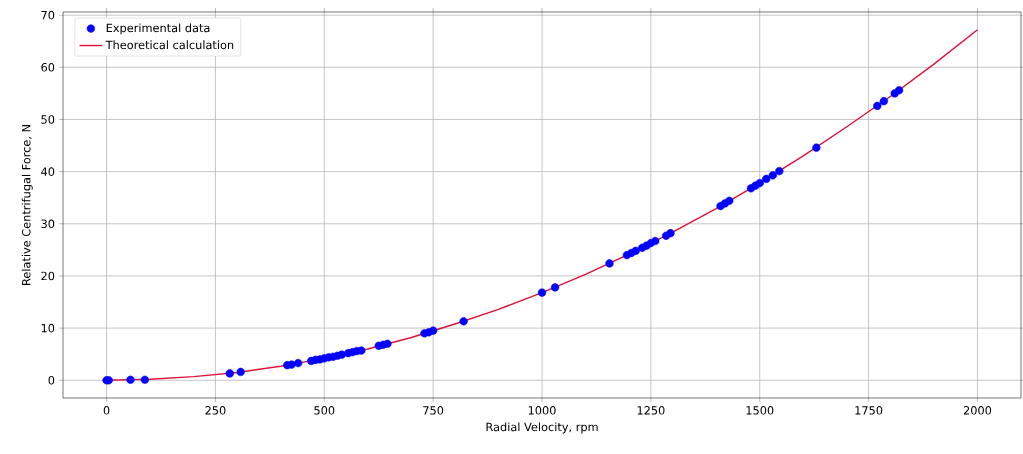 The image size is (1023, 454). I want to click on legend-label: Experimental data, so click(158, 29).